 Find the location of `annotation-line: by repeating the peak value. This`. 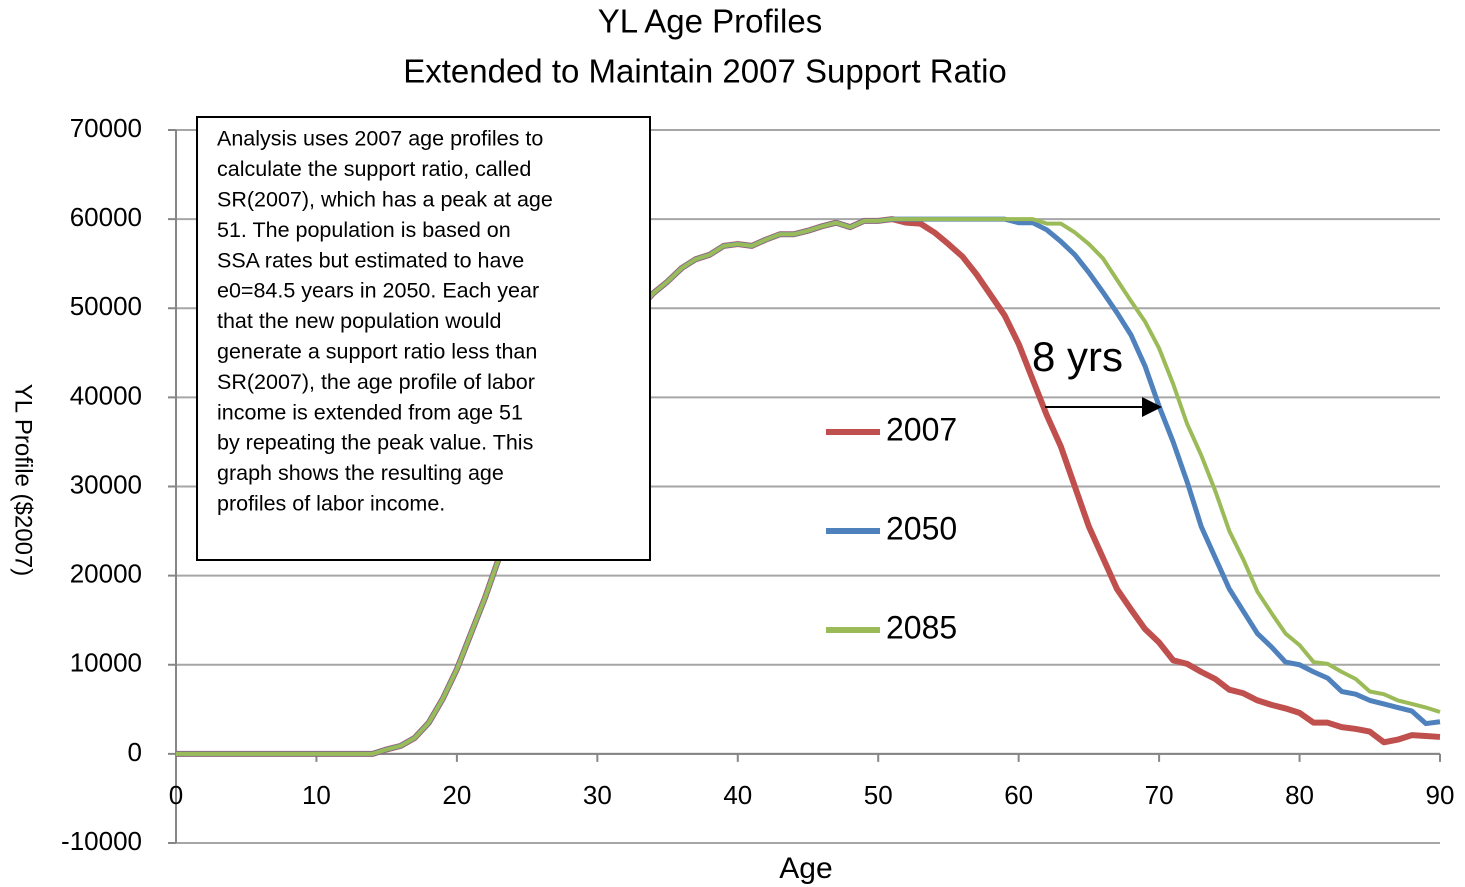

annotation-line: by repeating the peak value. This is located at coordinates (375, 443).